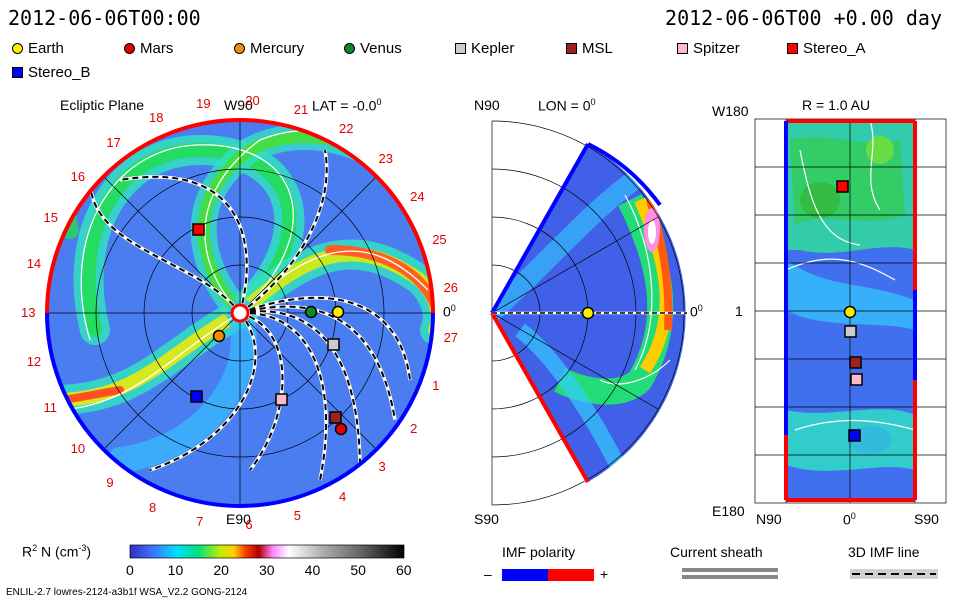 Image resolution: width=960 pixels, height=600 pixels. Describe the element at coordinates (338, 312) in the screenshot. I see `earth-marker` at that location.